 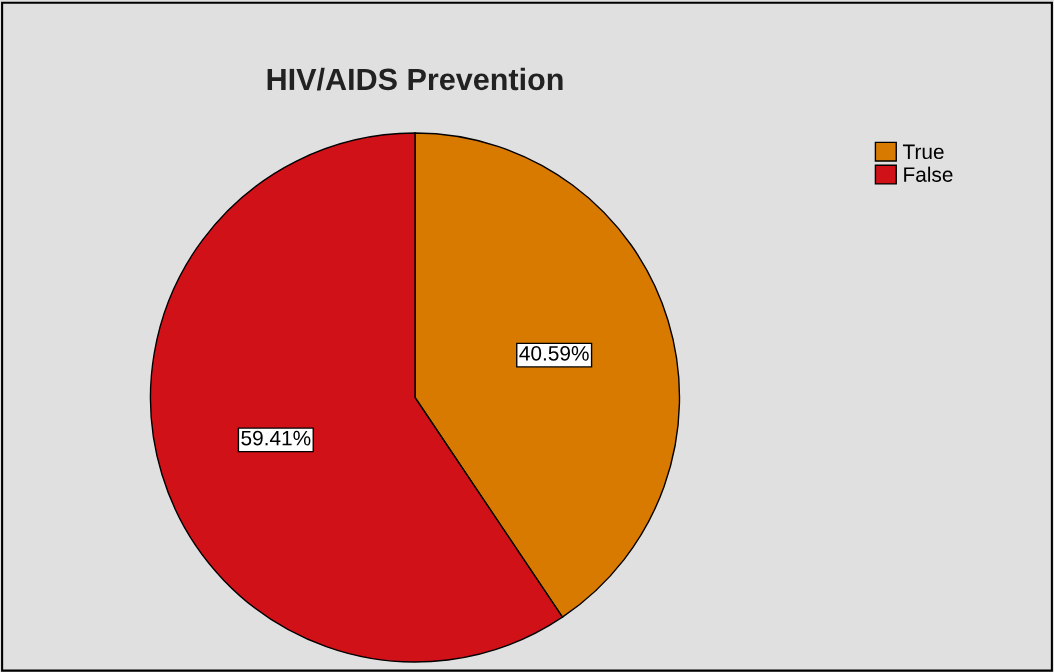 I want to click on chart-title: HIV/AIDS Prevention, so click(x=415, y=79).